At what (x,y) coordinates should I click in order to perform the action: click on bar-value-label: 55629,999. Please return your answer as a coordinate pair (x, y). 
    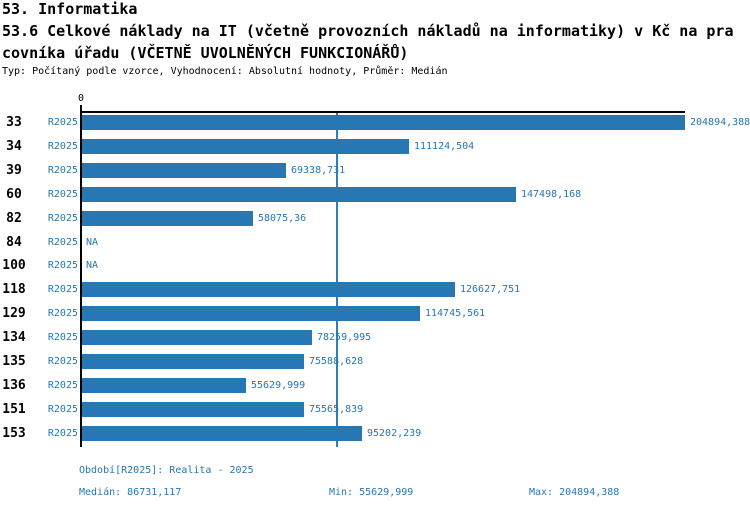
    Looking at the image, I should click on (278, 385).